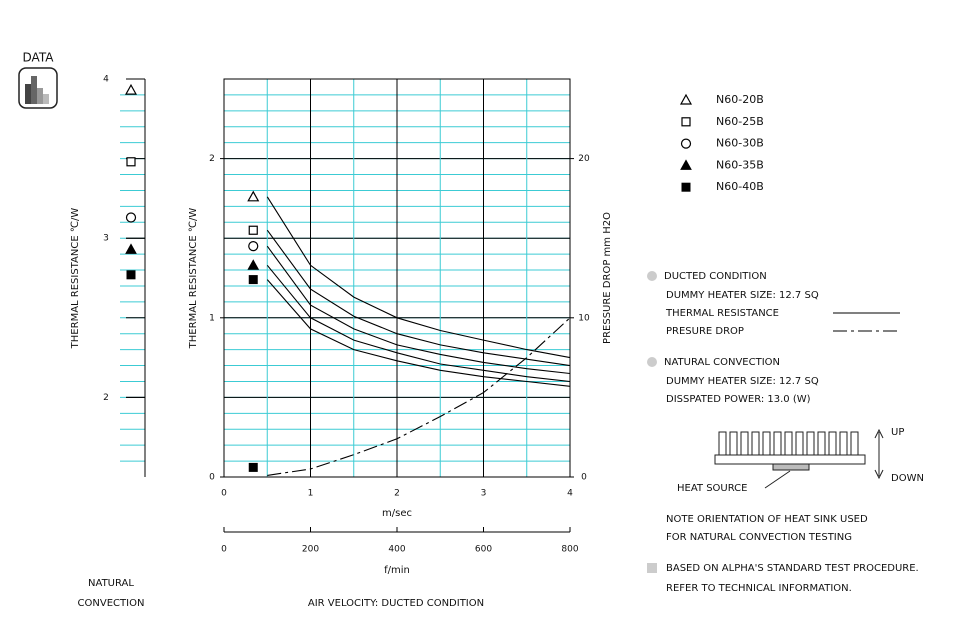 The width and height of the screenshot is (970, 631). Describe the element at coordinates (397, 570) in the screenshot. I see `x2-axis-label: f/min` at that location.